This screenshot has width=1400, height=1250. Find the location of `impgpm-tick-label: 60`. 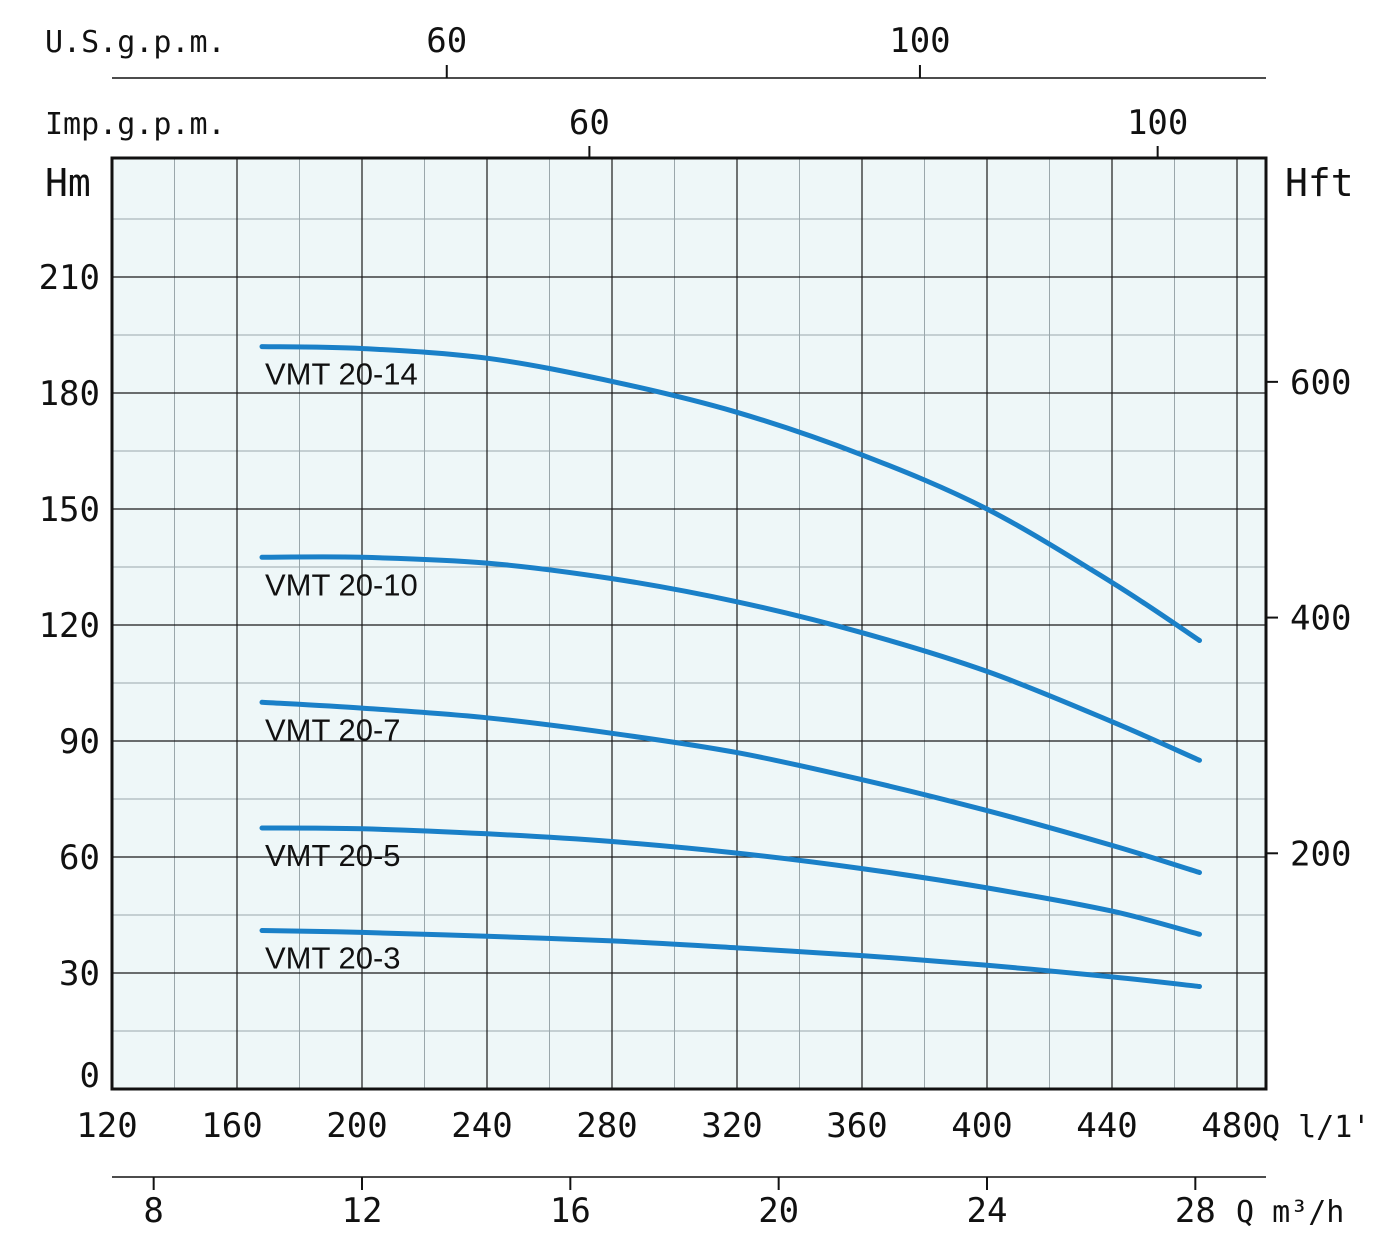

impgpm-tick-label: 60 is located at coordinates (589, 123).